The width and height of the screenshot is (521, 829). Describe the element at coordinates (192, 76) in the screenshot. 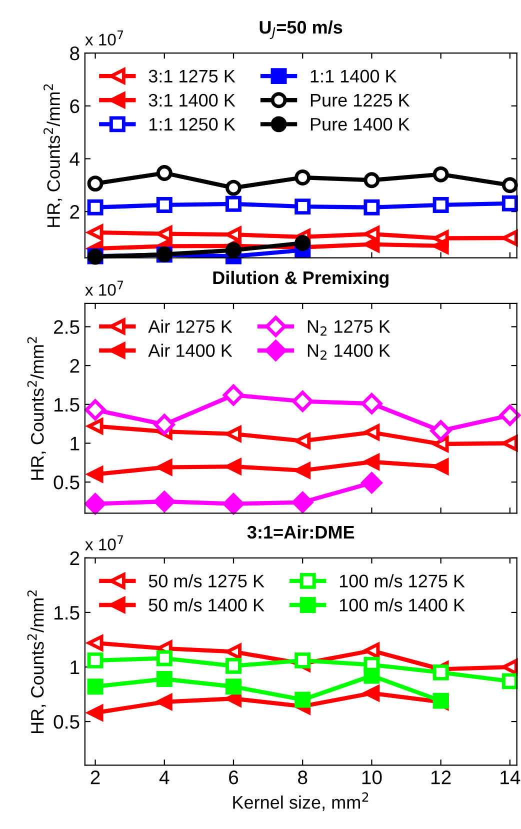

I see `legend-label: 3:1 1275 K` at that location.